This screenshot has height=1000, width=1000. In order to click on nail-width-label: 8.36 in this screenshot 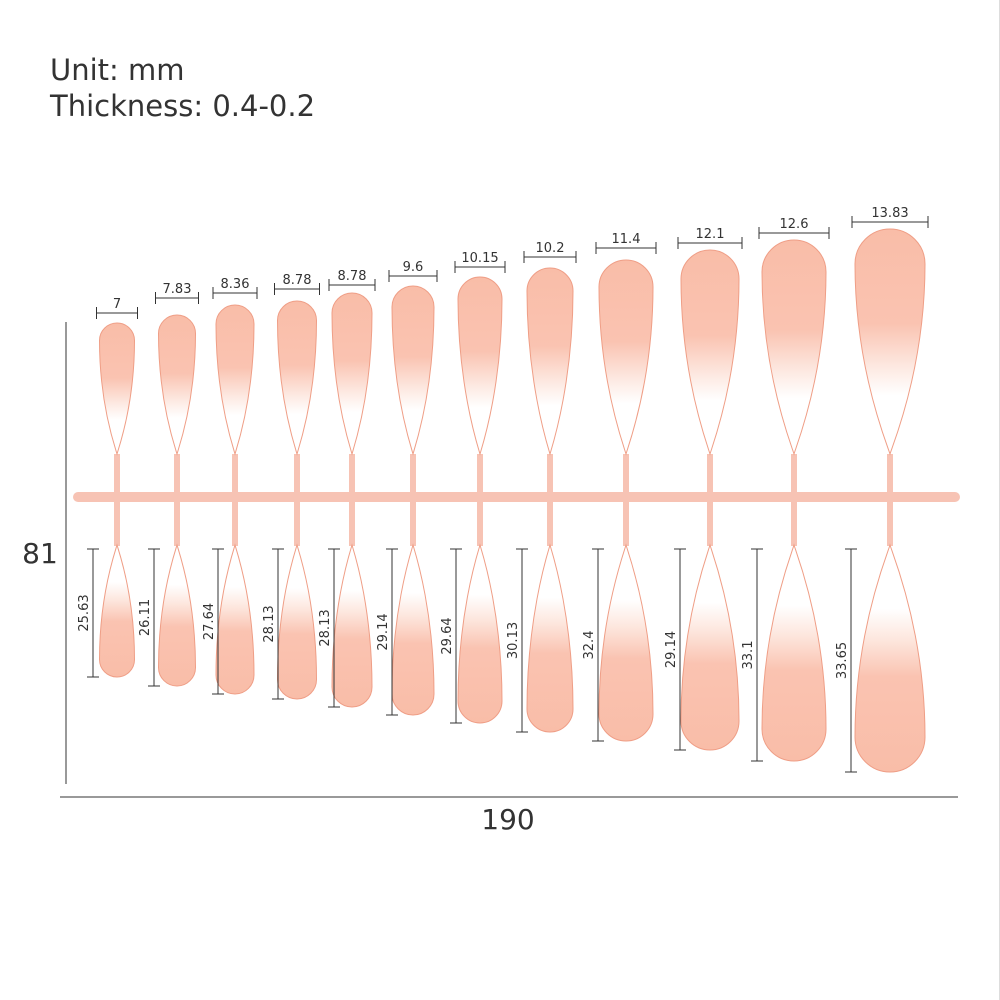, I will do `click(235, 284)`.